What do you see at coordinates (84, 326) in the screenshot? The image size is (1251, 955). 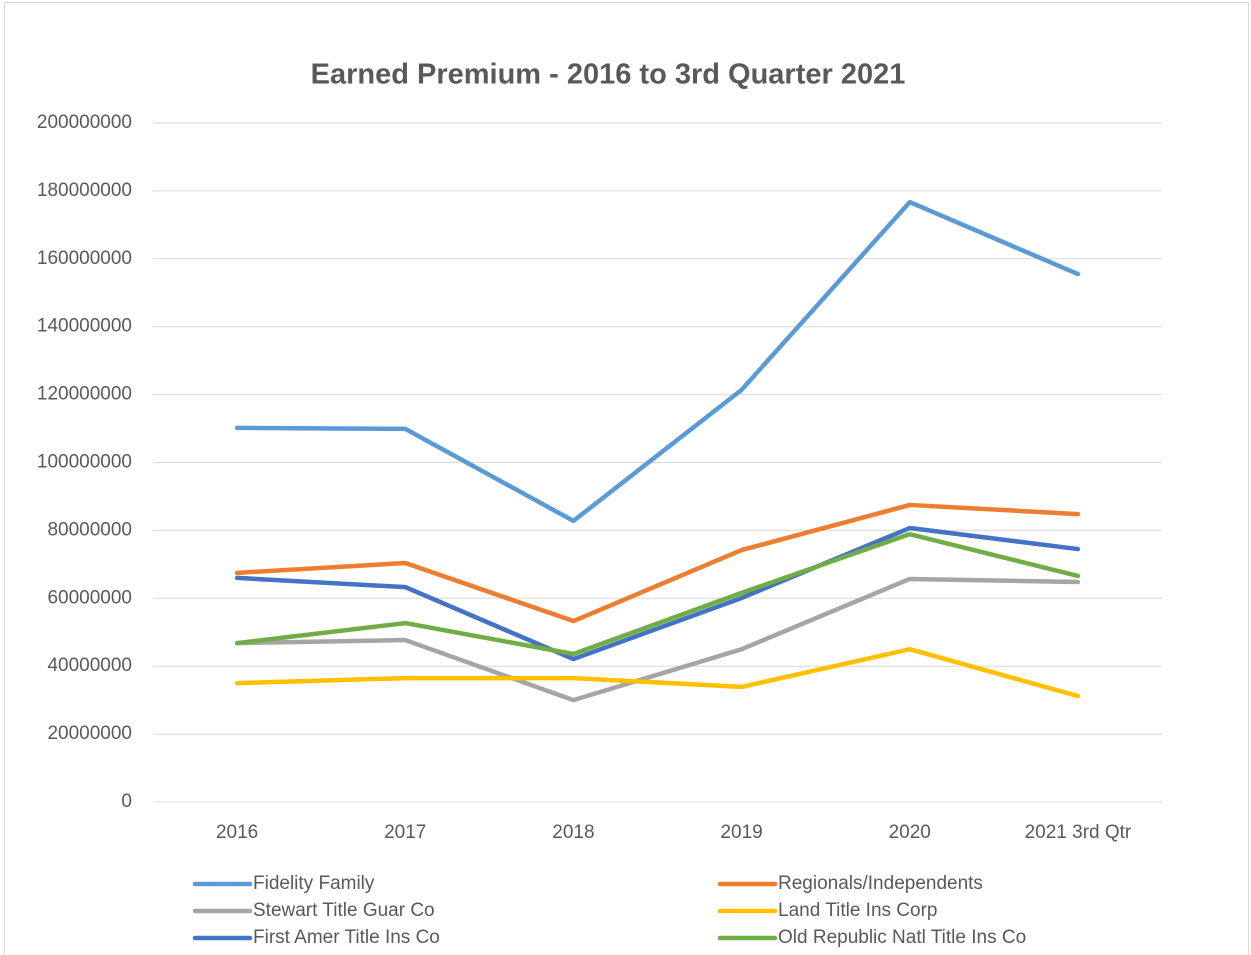 I see `y-tick-label: 140000000` at bounding box center [84, 326].